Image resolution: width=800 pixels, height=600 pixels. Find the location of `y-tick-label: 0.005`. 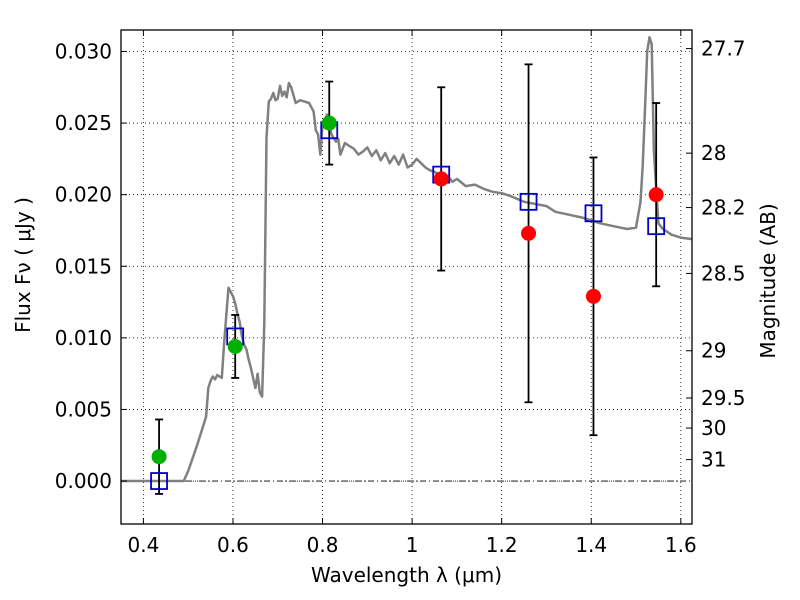

y-tick-label: 0.005 is located at coordinates (83, 409).